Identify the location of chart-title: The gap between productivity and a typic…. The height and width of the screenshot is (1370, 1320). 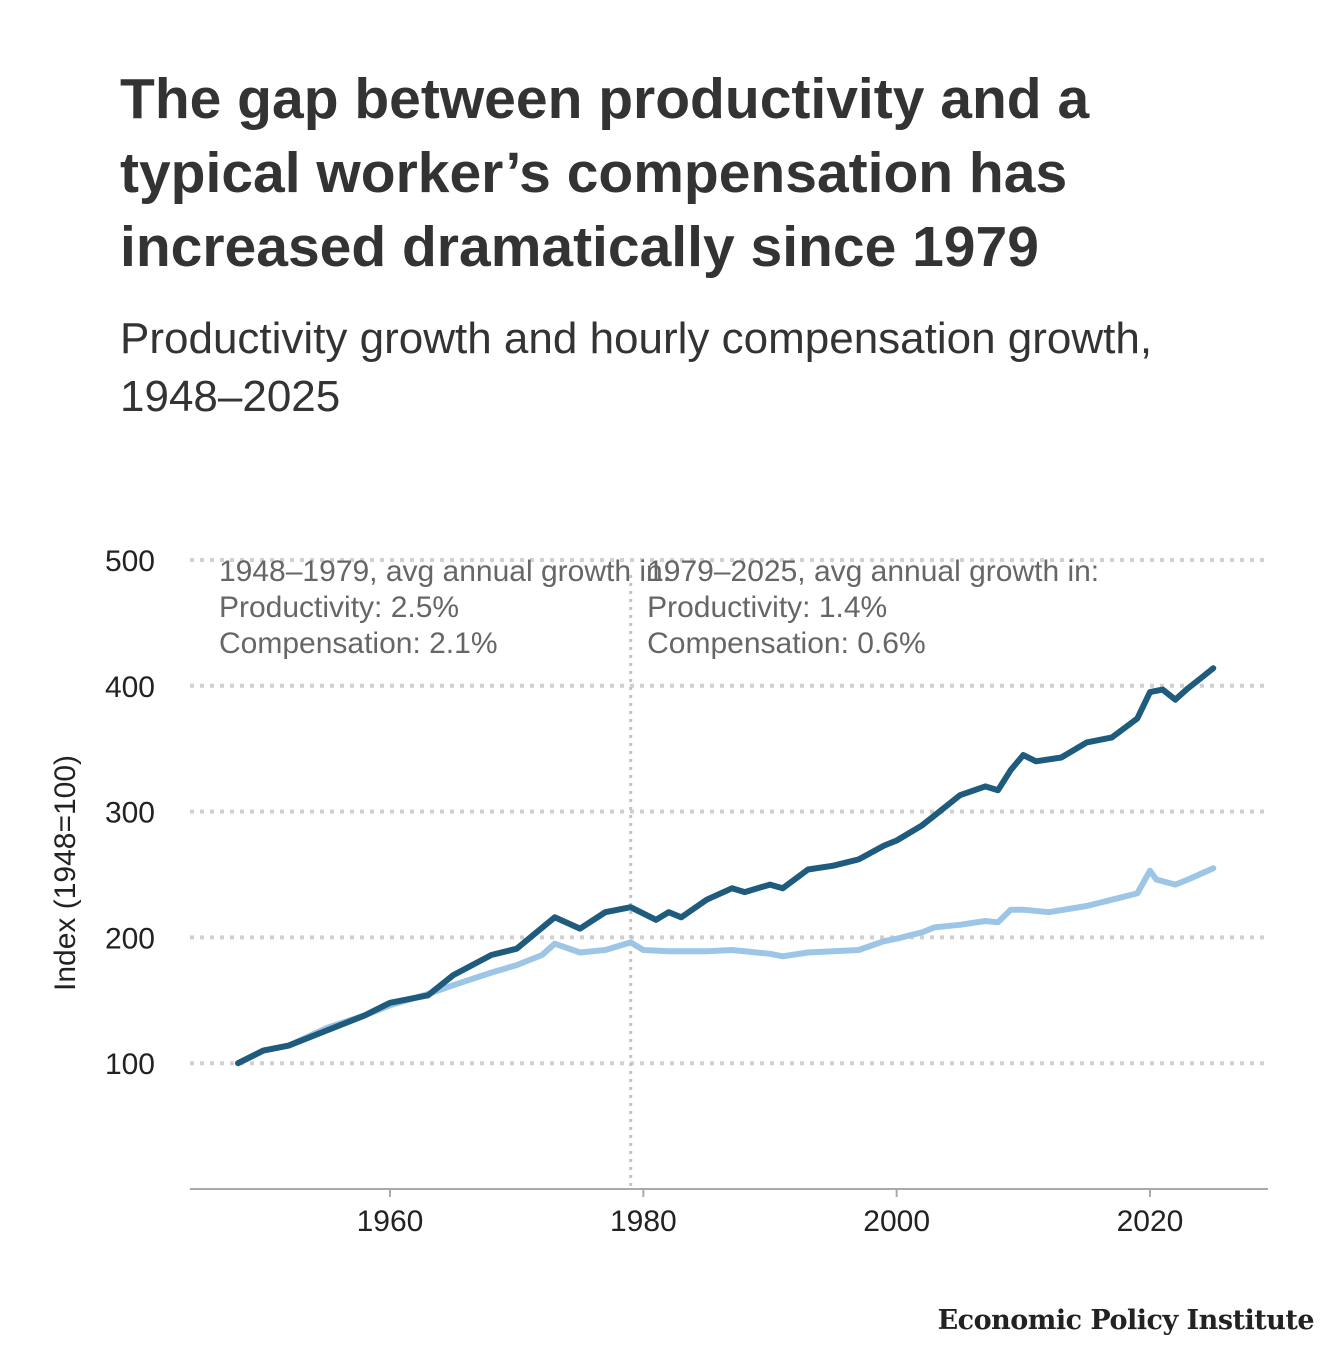
(605, 173).